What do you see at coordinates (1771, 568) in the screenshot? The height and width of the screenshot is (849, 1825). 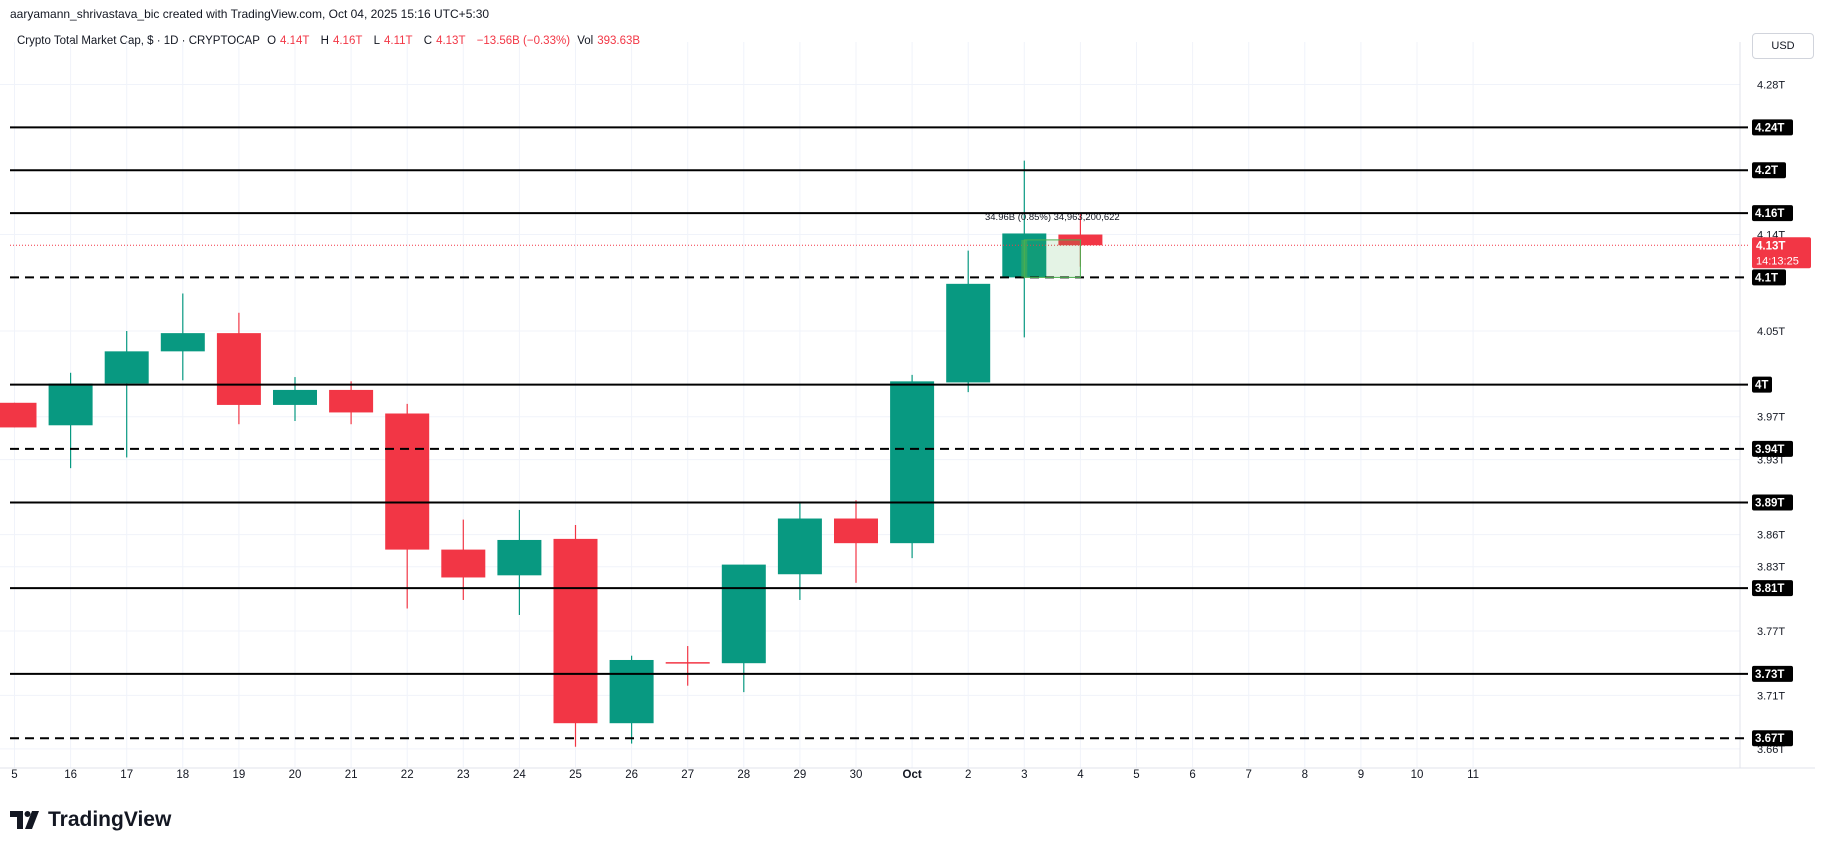 I see `y-tick-label: 3.83T` at bounding box center [1771, 568].